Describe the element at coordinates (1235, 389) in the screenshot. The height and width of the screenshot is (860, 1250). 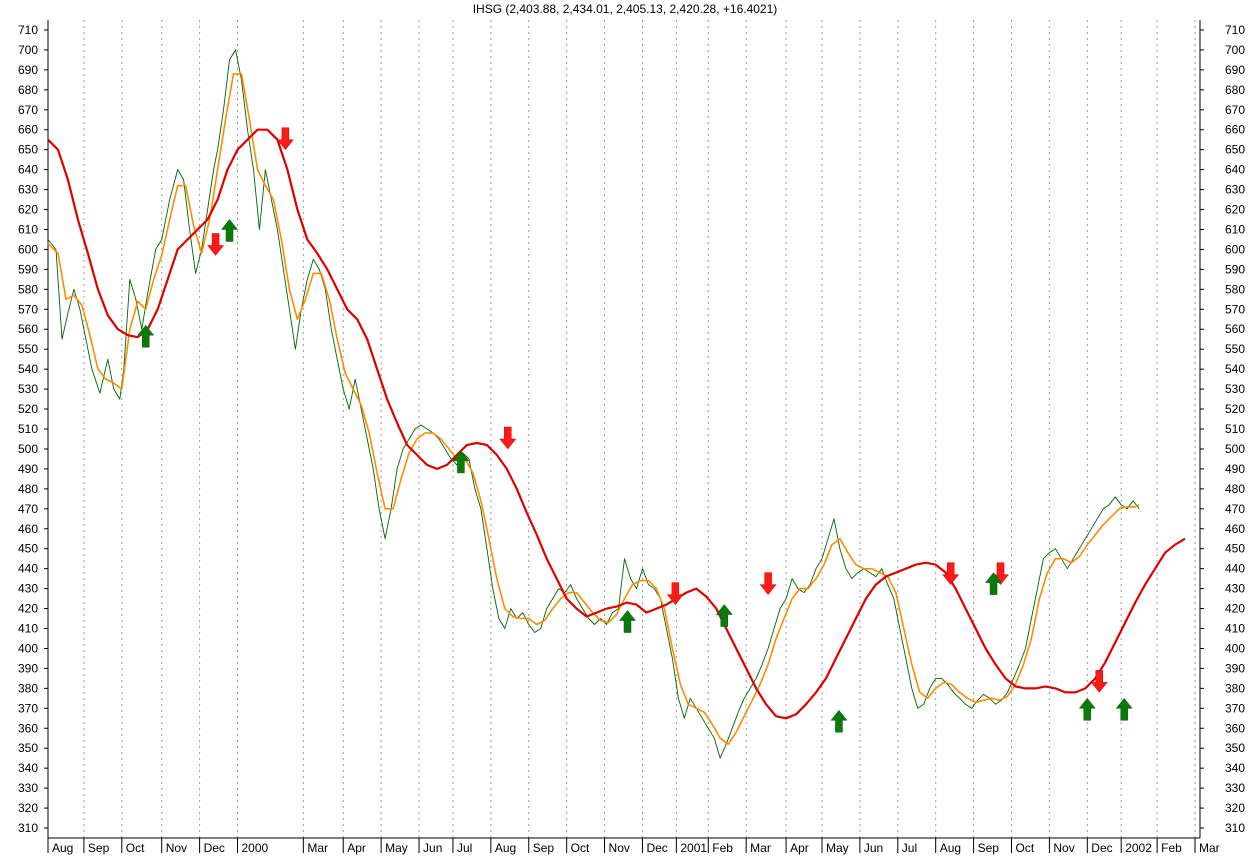
I see `y-tick-label-right: 530` at that location.